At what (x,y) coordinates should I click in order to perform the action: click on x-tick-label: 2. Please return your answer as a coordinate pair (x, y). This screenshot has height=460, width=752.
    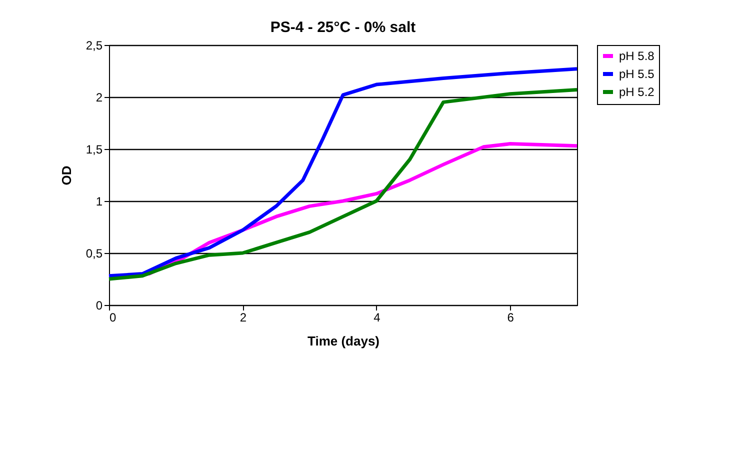
    Looking at the image, I should click on (243, 317).